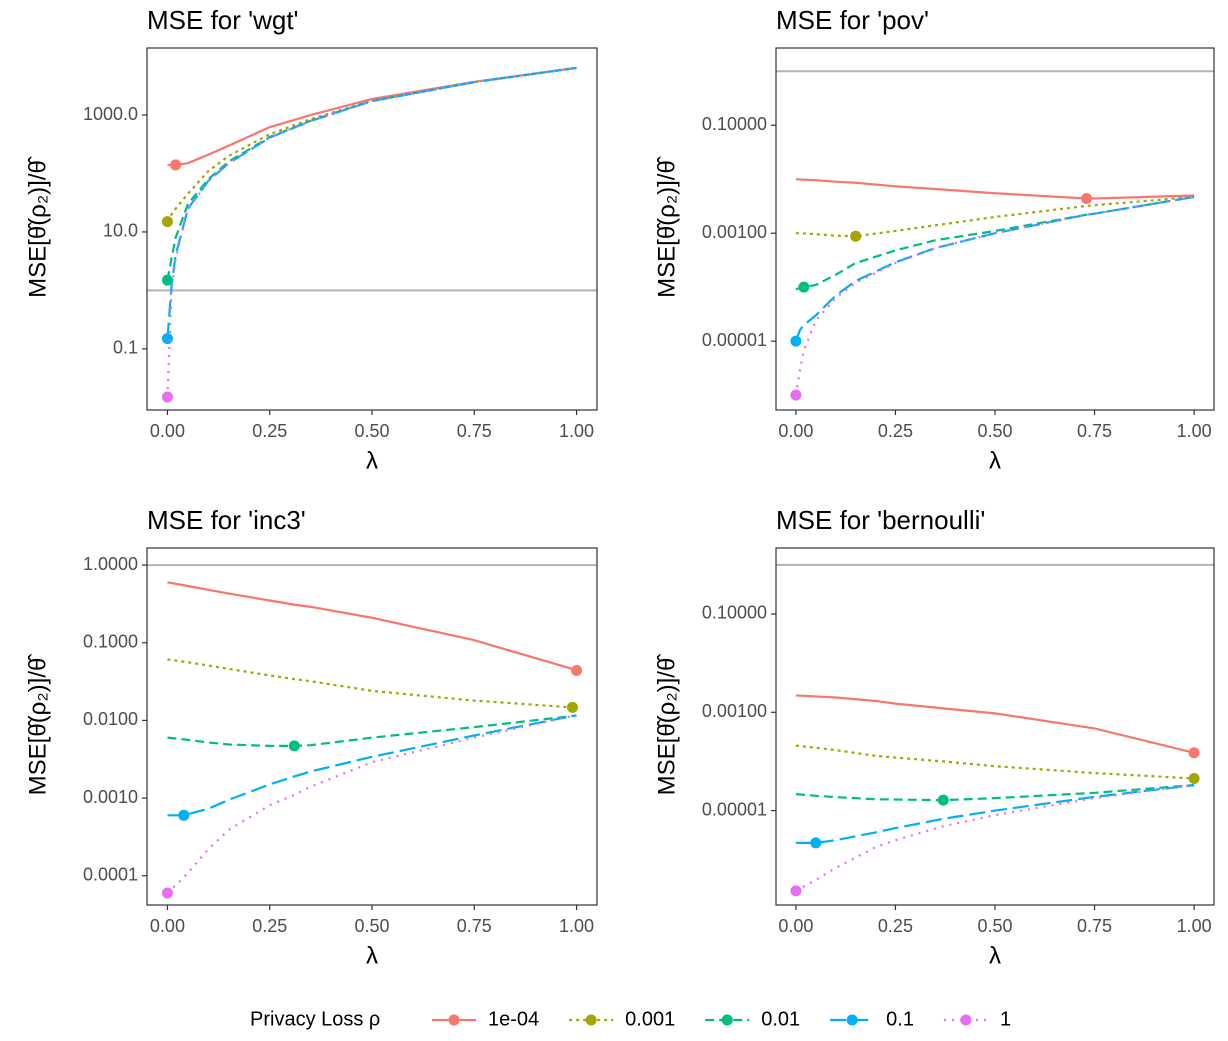 The width and height of the screenshot is (1228, 1041). Describe the element at coordinates (110, 642) in the screenshot. I see `y-tick-label: 0.1000` at that location.